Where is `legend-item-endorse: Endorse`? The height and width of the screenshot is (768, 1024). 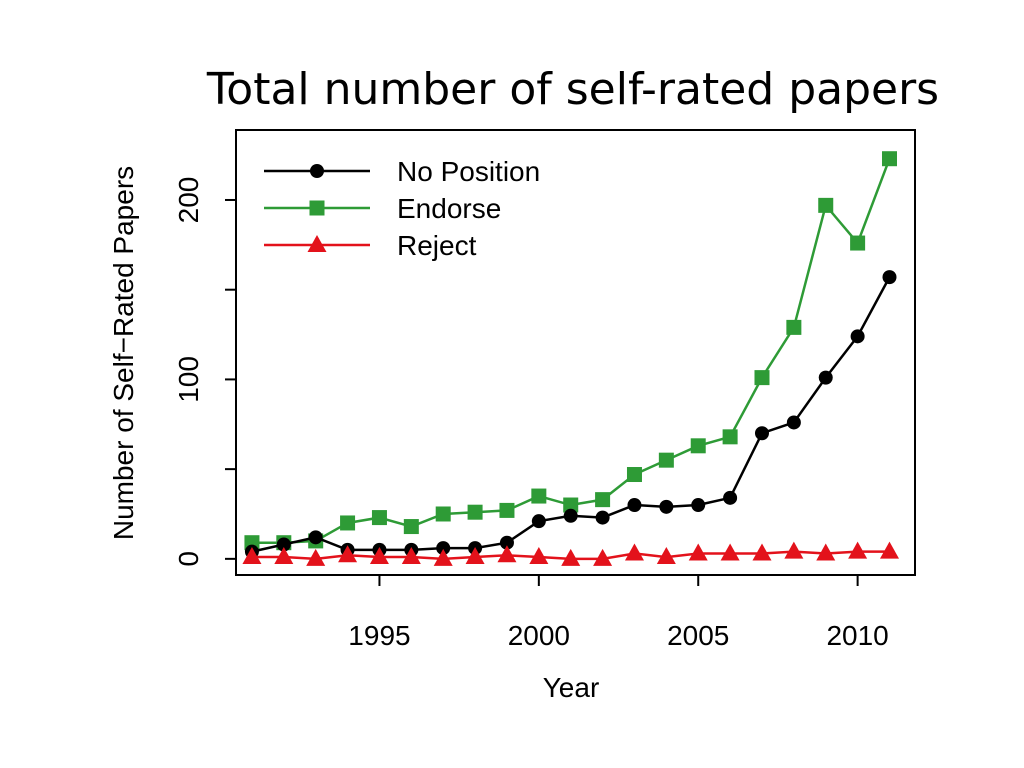
legend-item-endorse: Endorse is located at coordinates (382, 208).